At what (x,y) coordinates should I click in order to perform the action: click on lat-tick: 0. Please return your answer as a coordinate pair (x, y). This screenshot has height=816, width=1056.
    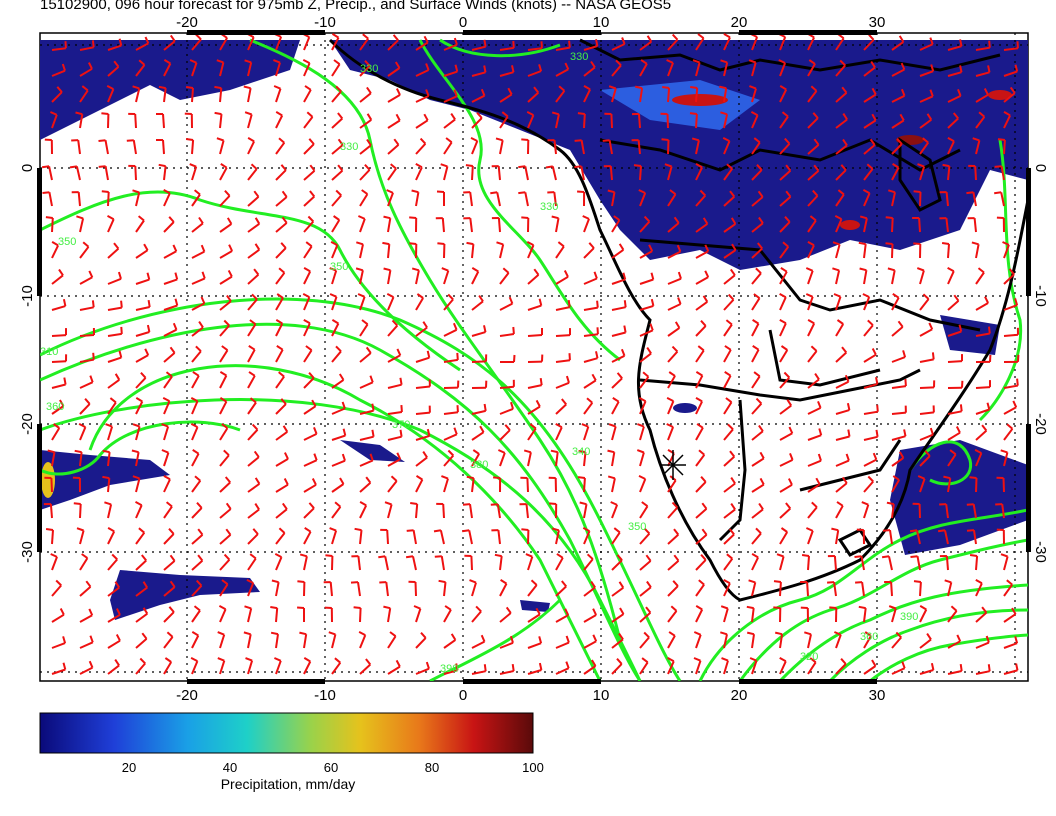
    Looking at the image, I should click on (27, 168).